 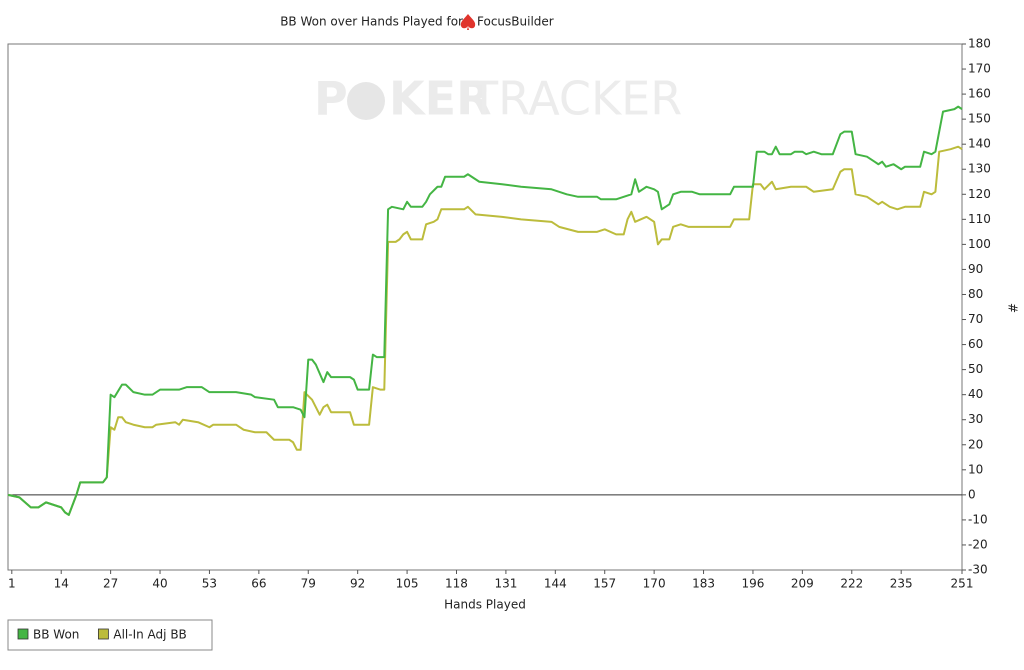 I want to click on y-tick-label: 130, so click(x=979, y=169).